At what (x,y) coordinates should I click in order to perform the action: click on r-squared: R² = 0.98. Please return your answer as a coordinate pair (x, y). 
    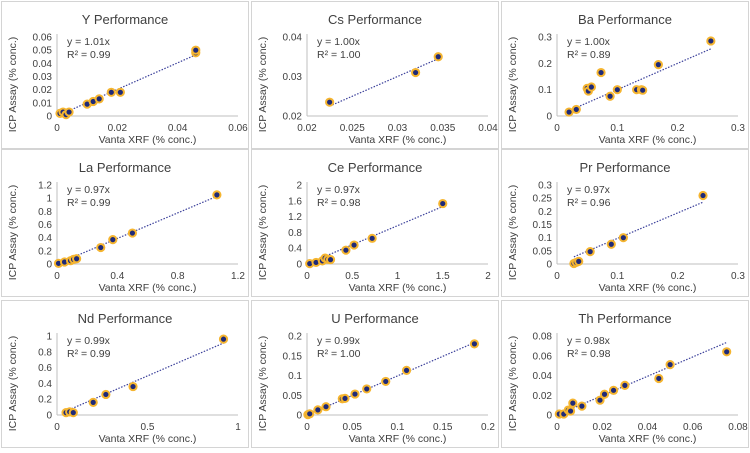
    Looking at the image, I should click on (589, 354).